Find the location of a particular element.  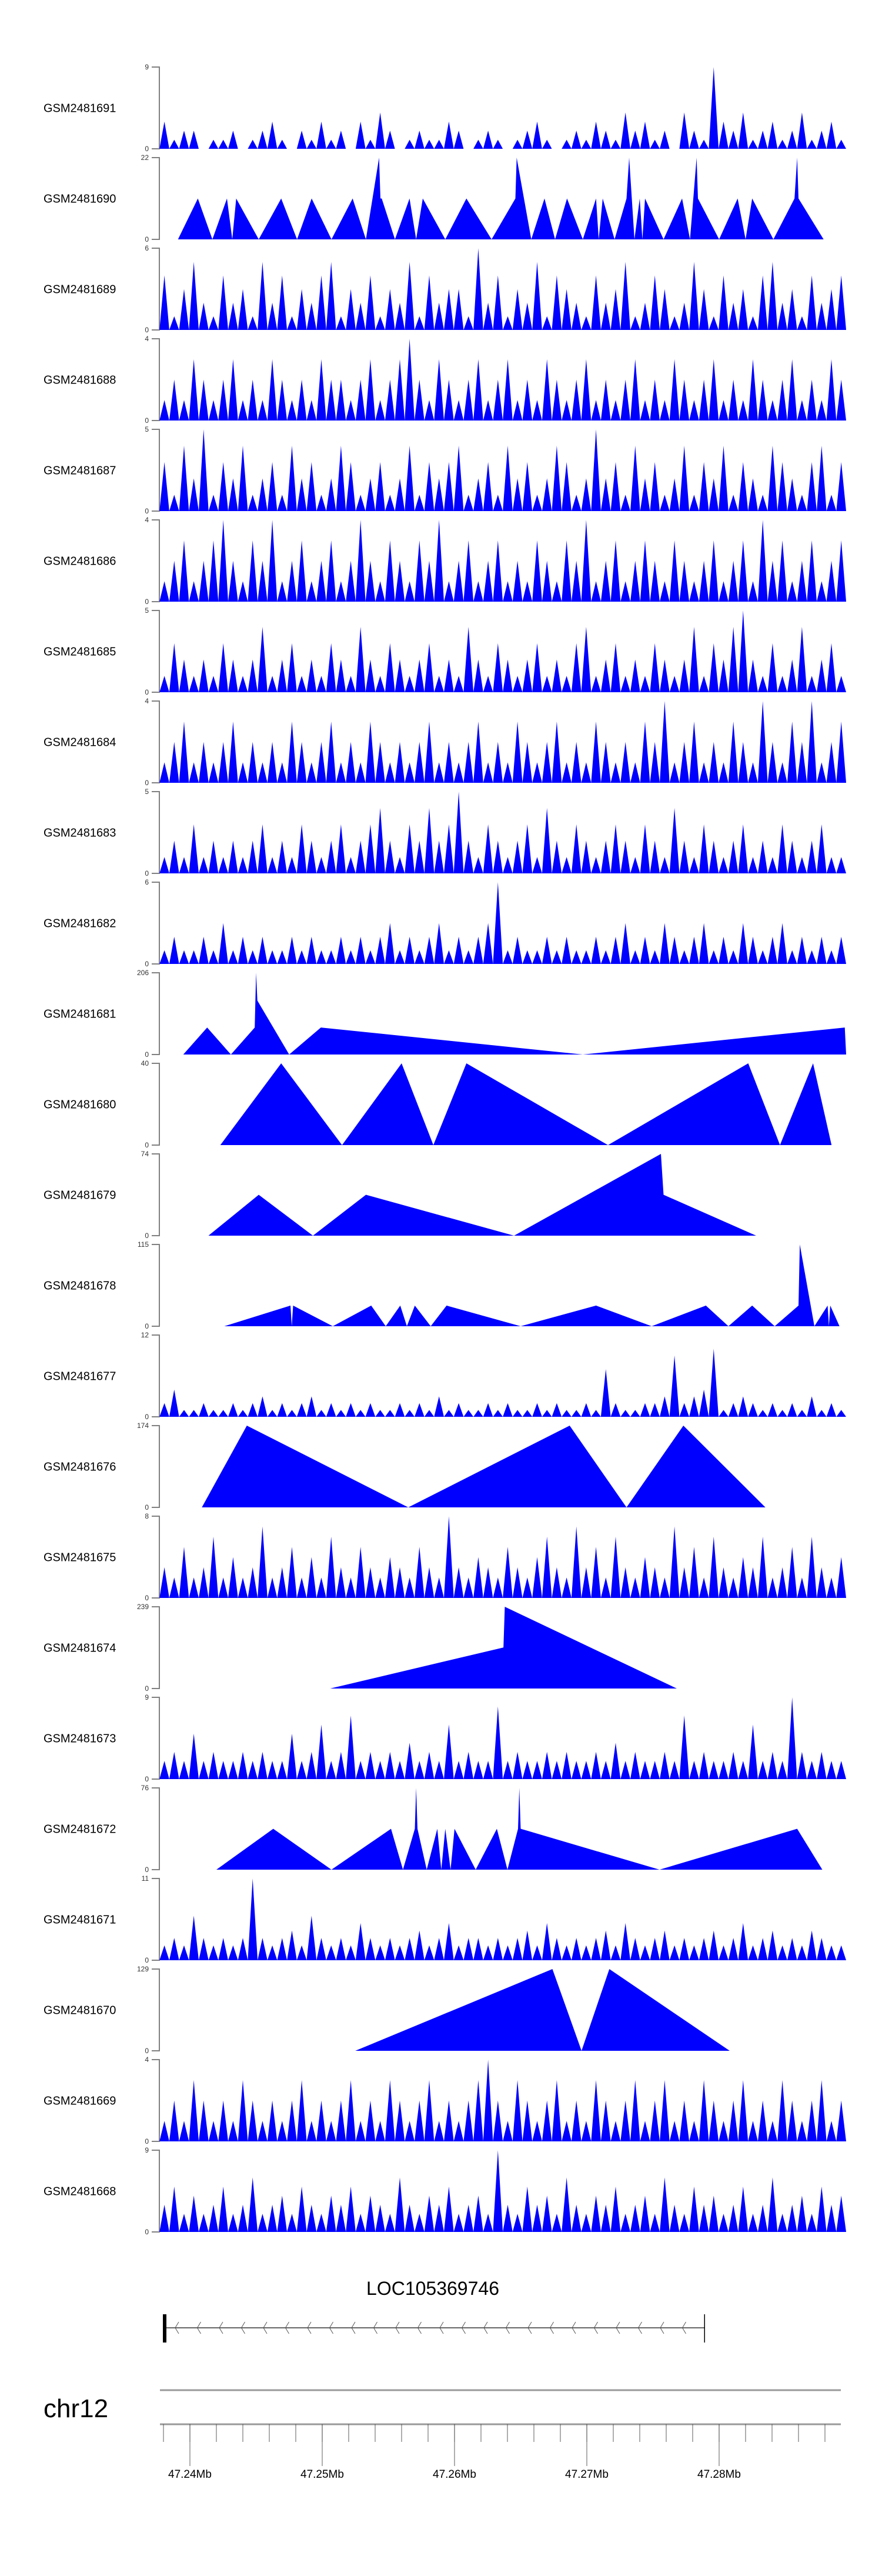

track-GSM2481670: GSM2481670 129 0 is located at coordinates (387, 2010).